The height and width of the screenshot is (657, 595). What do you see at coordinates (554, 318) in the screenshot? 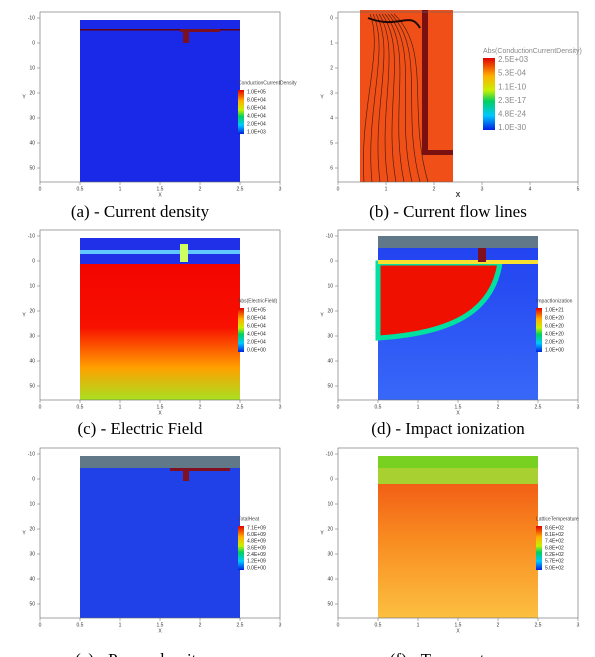
I see `colorbar-label: 8.0E+20` at bounding box center [554, 318].